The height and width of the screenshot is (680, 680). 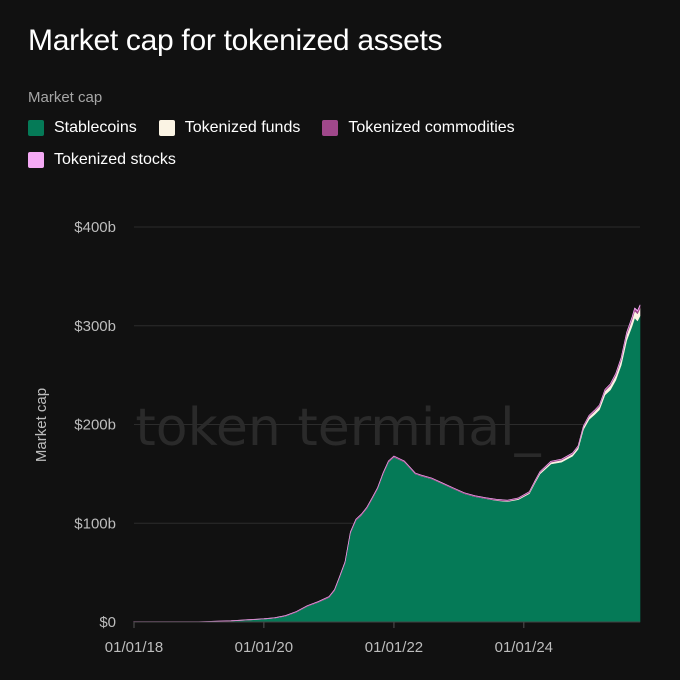 I want to click on legend-item-stablecoins: Stablecoins, so click(x=82, y=128).